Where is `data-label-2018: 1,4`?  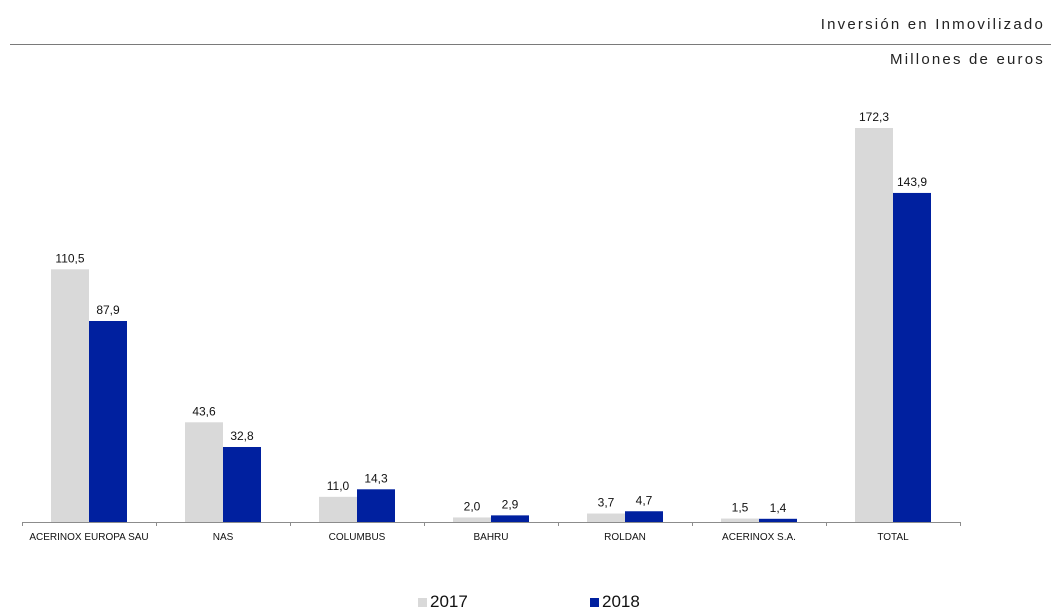
data-label-2018: 1,4 is located at coordinates (778, 508).